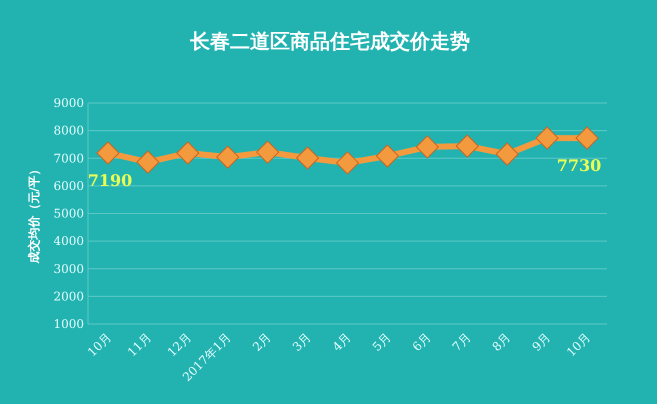 This screenshot has width=657, height=404. Describe the element at coordinates (579, 166) in the screenshot. I see `data-label: 7730` at that location.